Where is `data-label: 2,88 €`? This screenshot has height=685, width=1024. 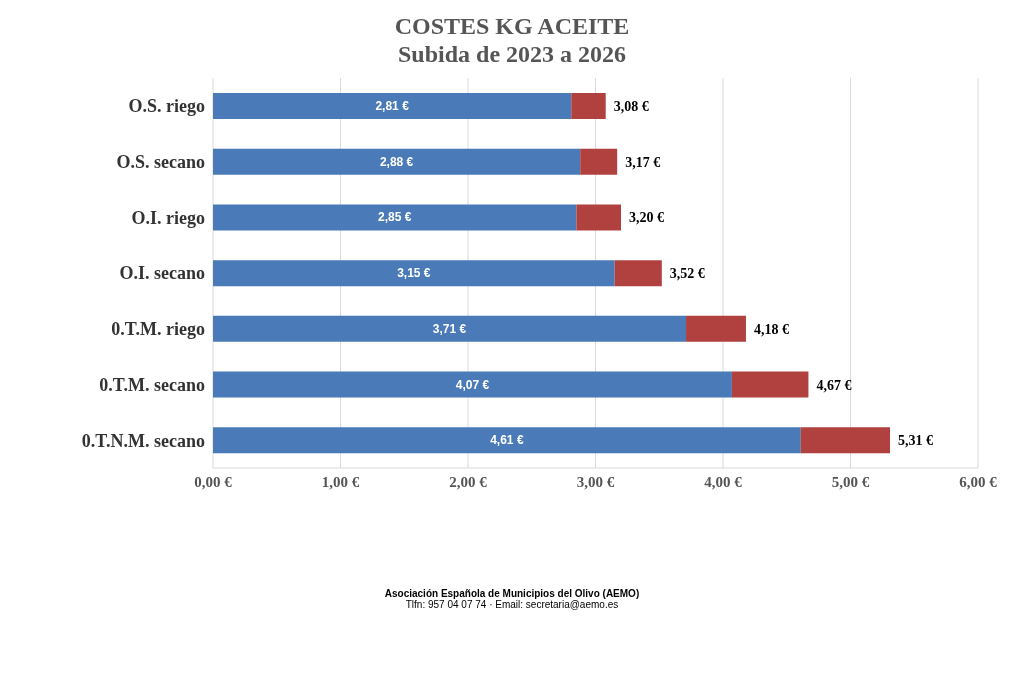 data-label: 2,88 € is located at coordinates (396, 161).